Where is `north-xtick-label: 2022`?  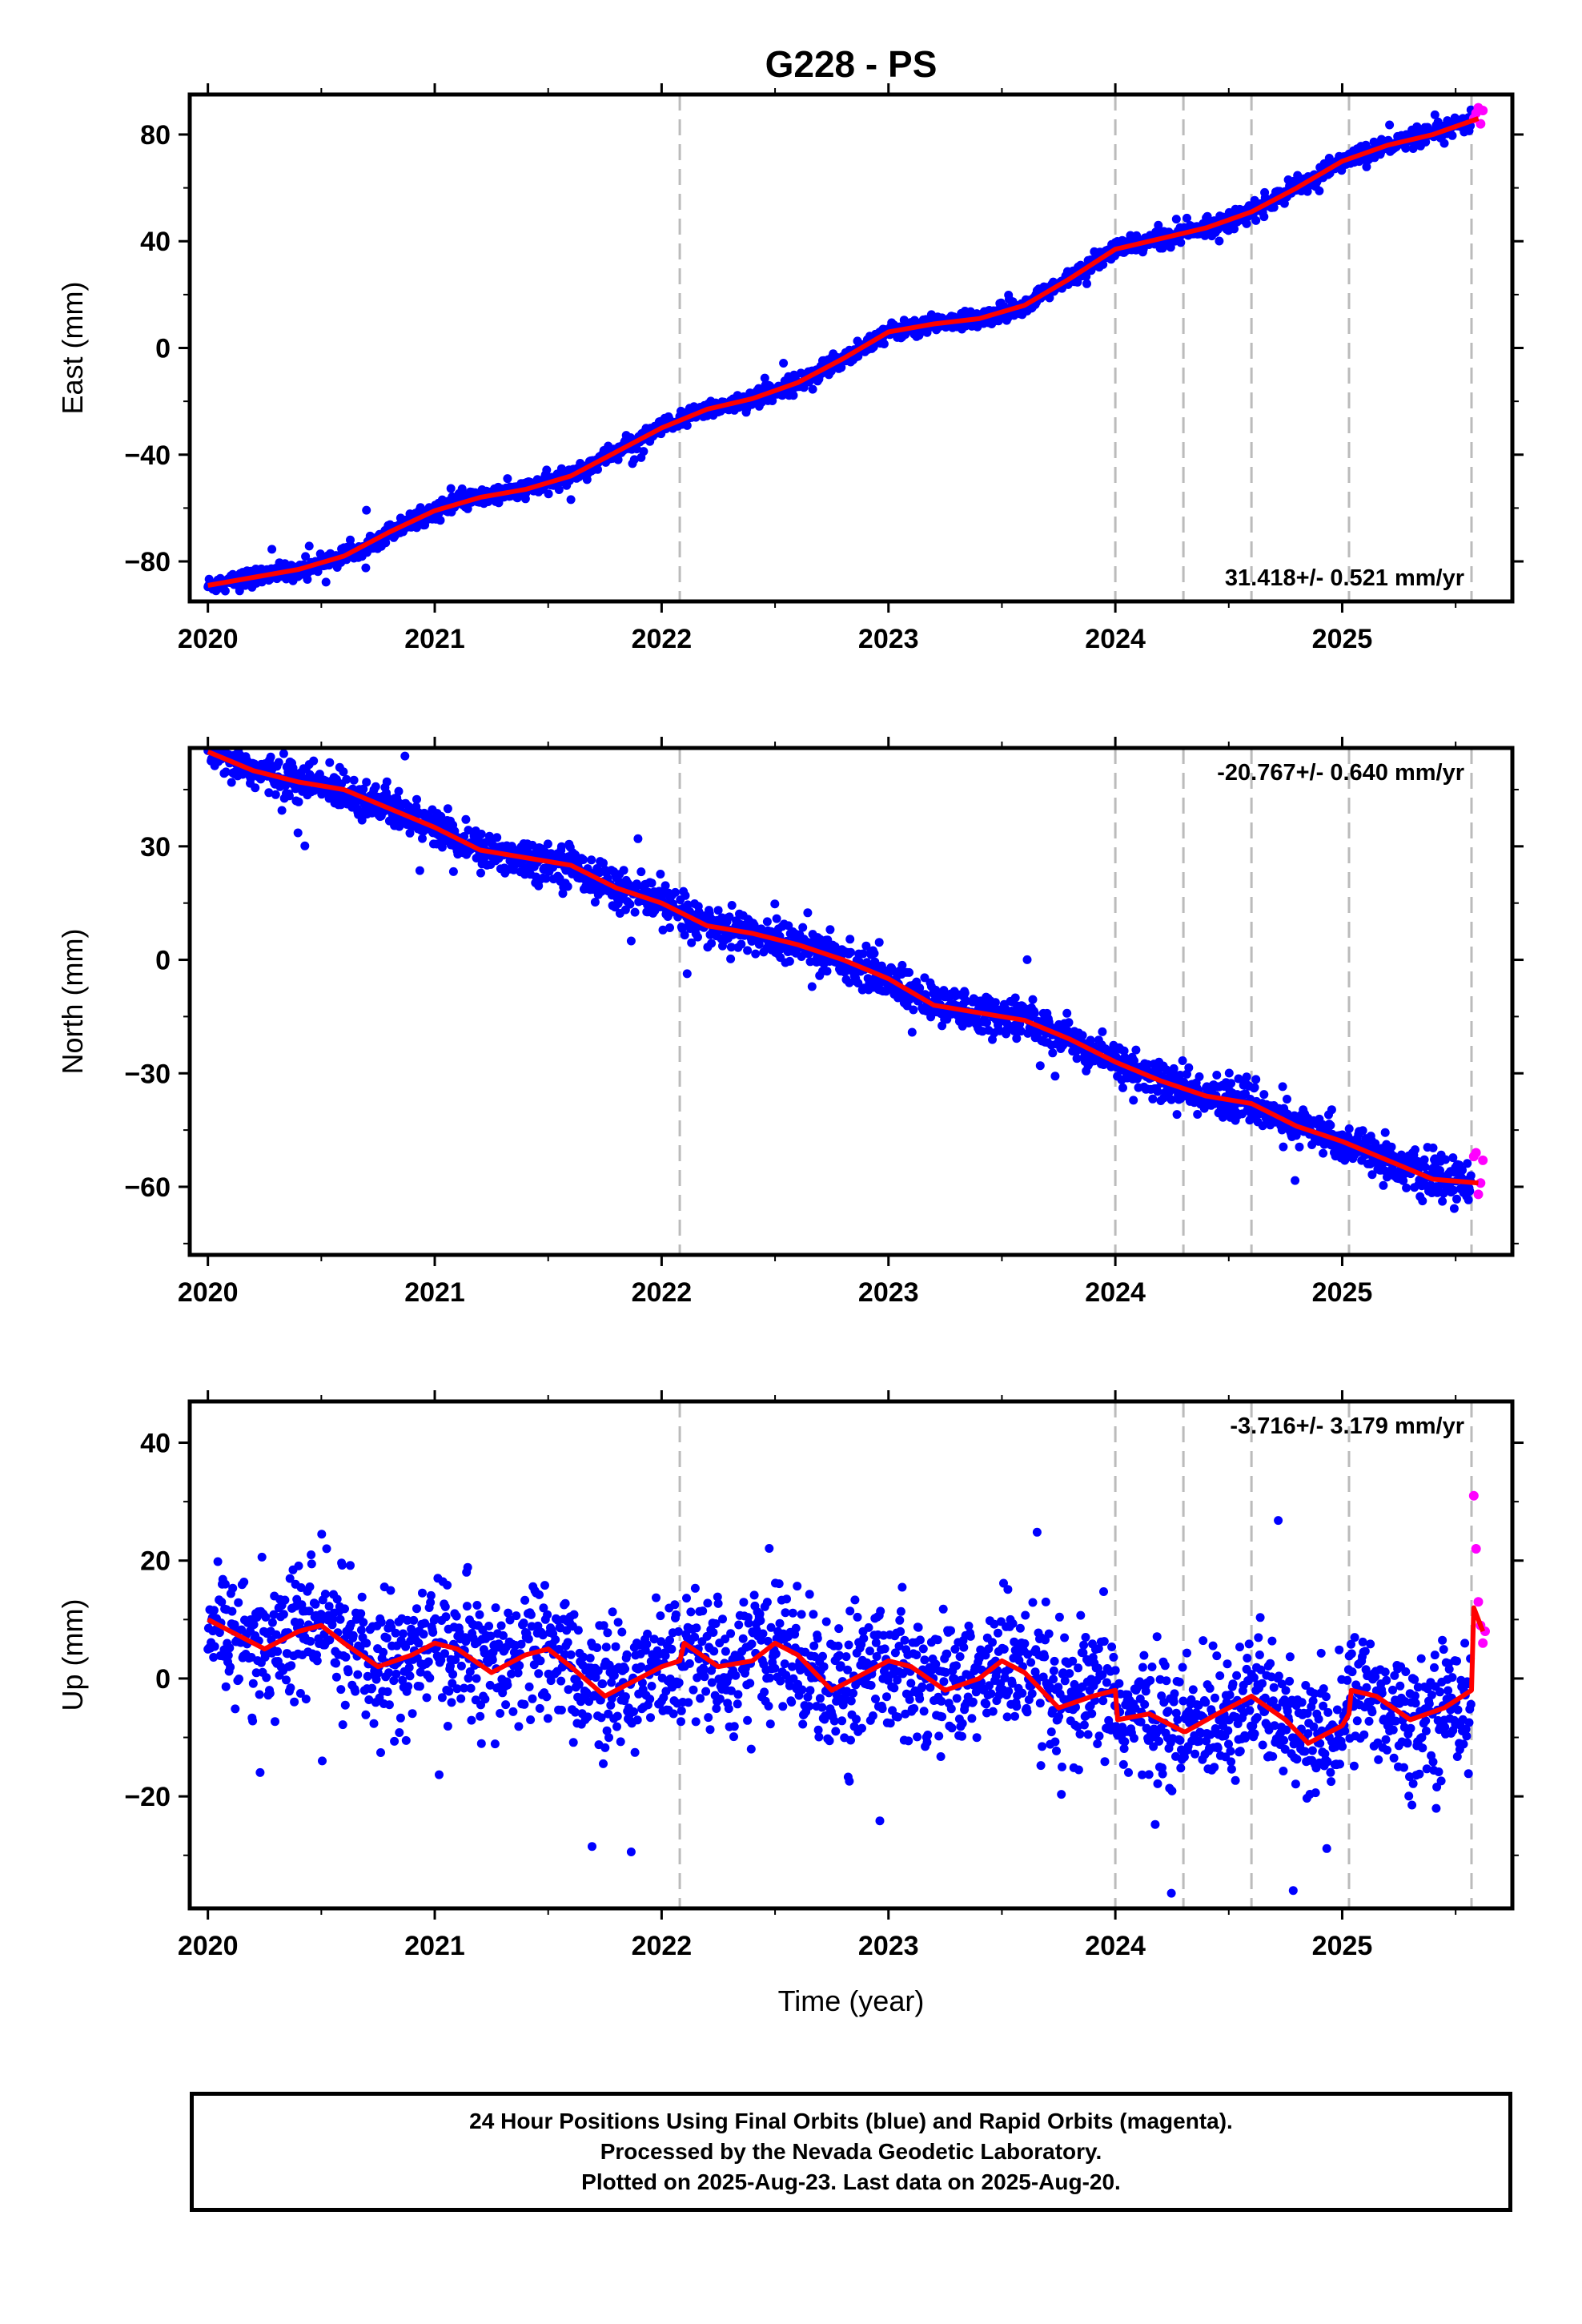
north-xtick-label: 2022 is located at coordinates (662, 1292).